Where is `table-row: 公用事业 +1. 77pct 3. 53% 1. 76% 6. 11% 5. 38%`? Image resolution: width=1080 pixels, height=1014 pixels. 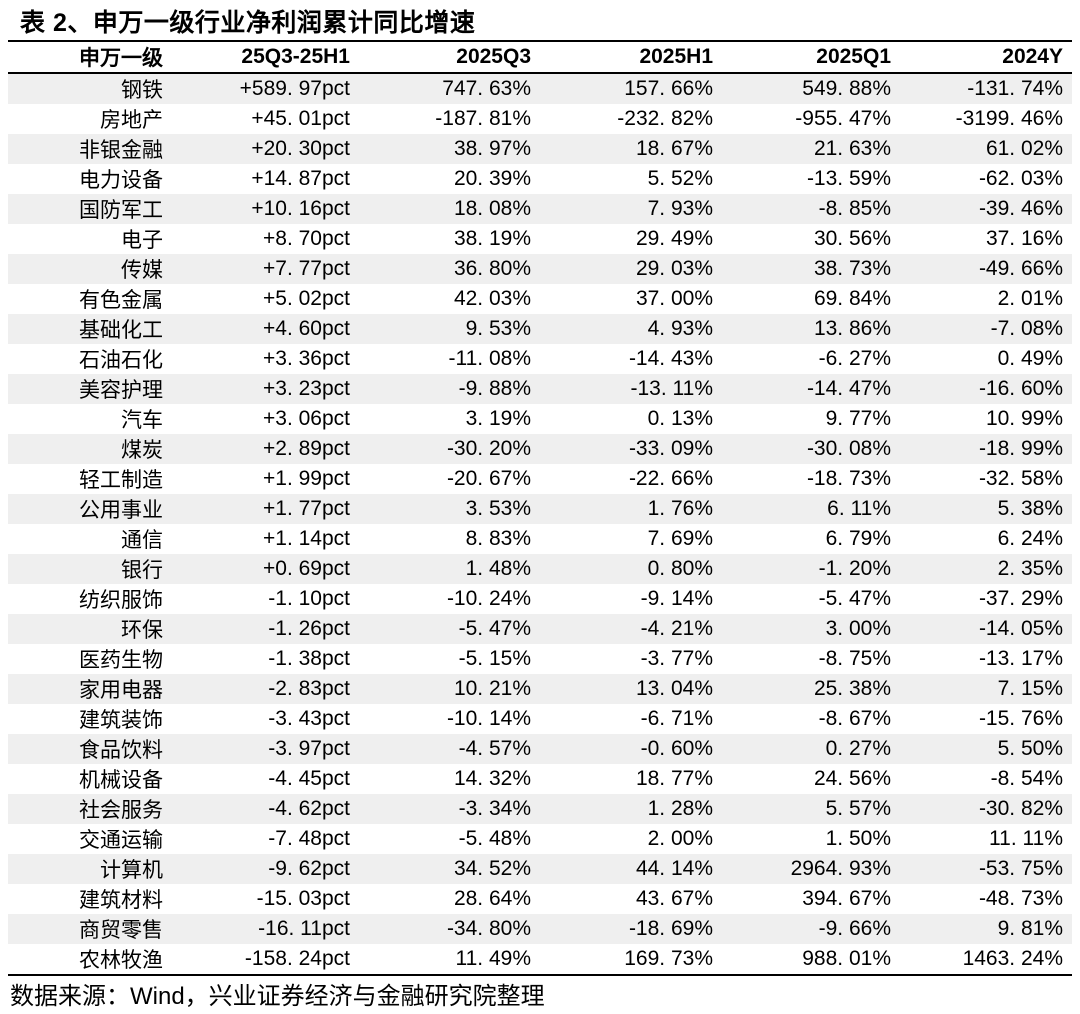
table-row: 公用事业 +1. 77pct 3. 53% 1. 76% 6. 11% 5. 38% is located at coordinates (540, 509).